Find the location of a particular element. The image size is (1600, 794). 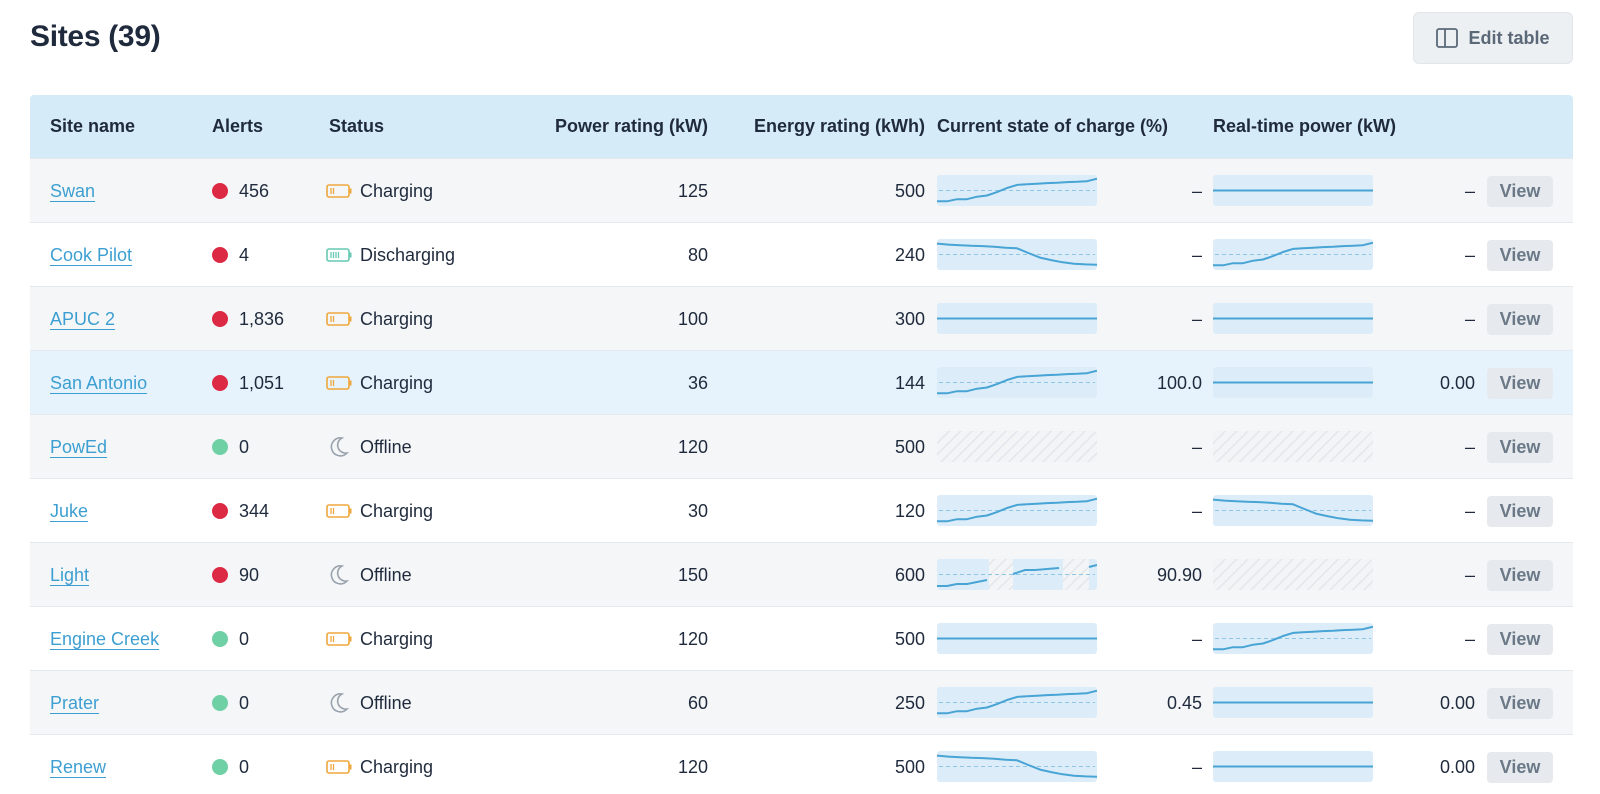

table-row: APUC 2 1,836 Charging 100 300– – View is located at coordinates (801, 318).